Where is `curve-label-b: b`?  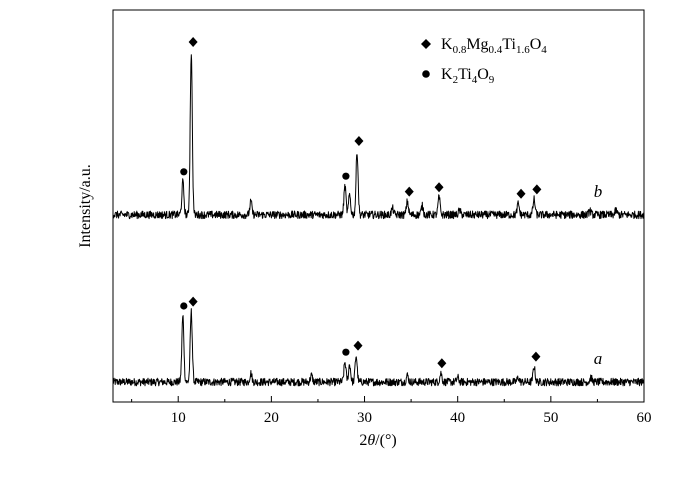
curve-label-b: b is located at coordinates (598, 191).